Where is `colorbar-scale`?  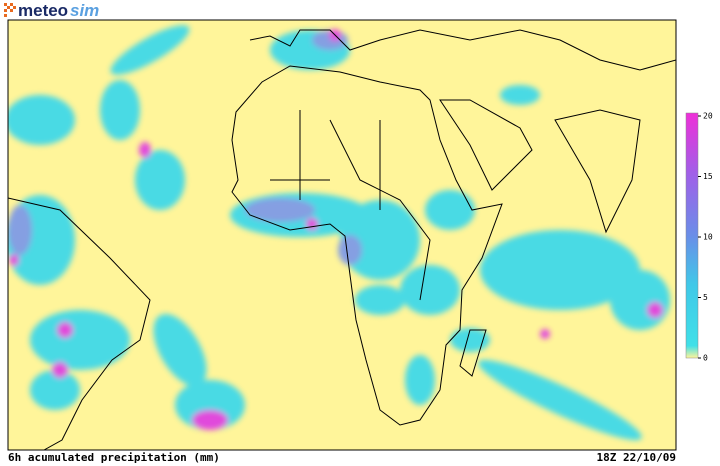 colorbar-scale is located at coordinates (692, 235).